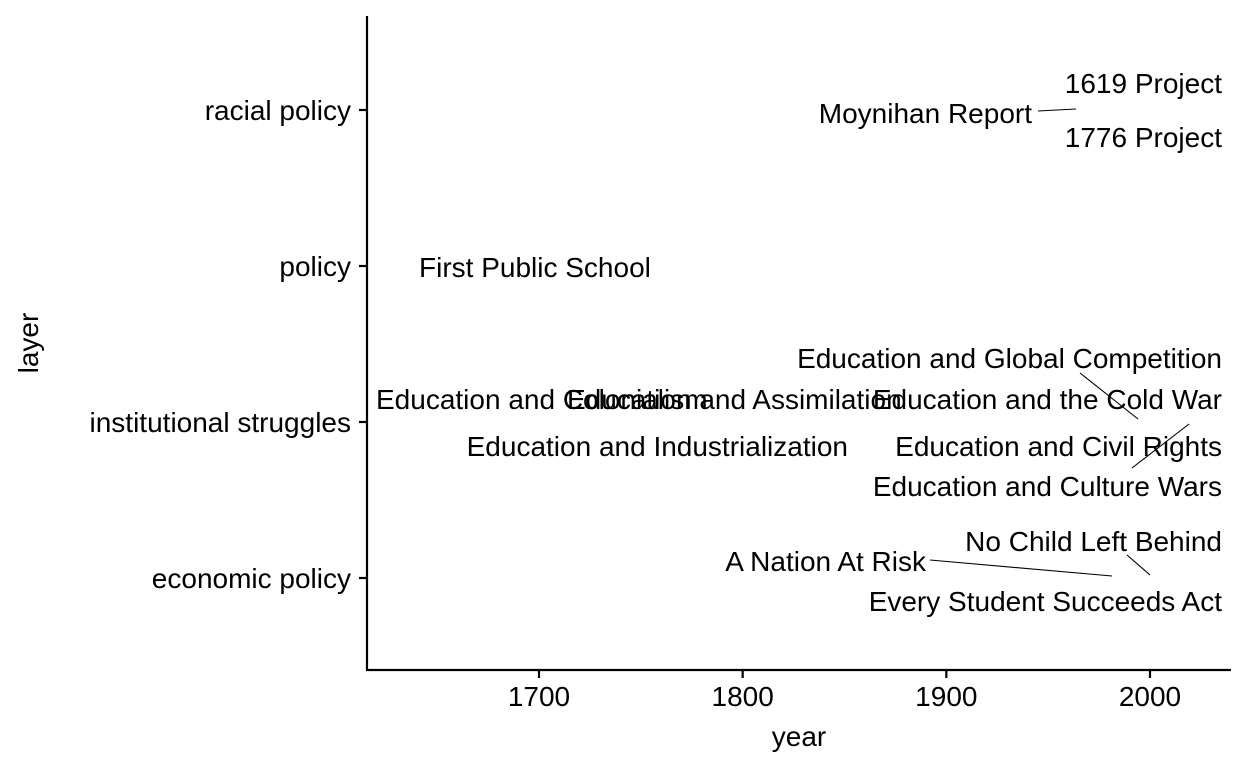 The height and width of the screenshot is (768, 1248). What do you see at coordinates (657, 446) in the screenshot?
I see `event-label-education-and-industrialization: Education and Industrialization` at bounding box center [657, 446].